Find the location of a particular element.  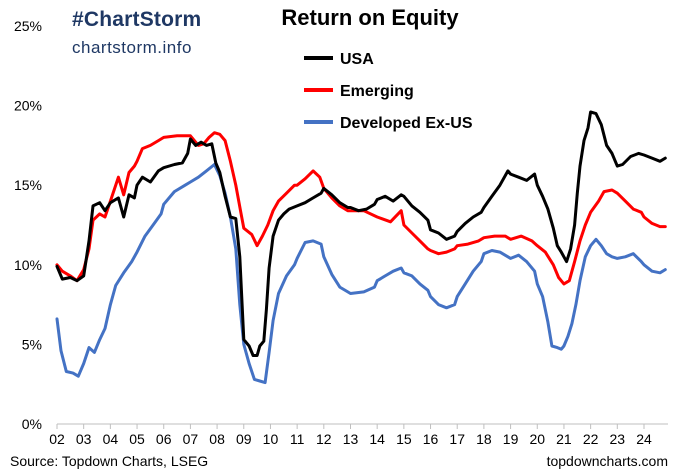

x-tick-label: 08 is located at coordinates (217, 439).